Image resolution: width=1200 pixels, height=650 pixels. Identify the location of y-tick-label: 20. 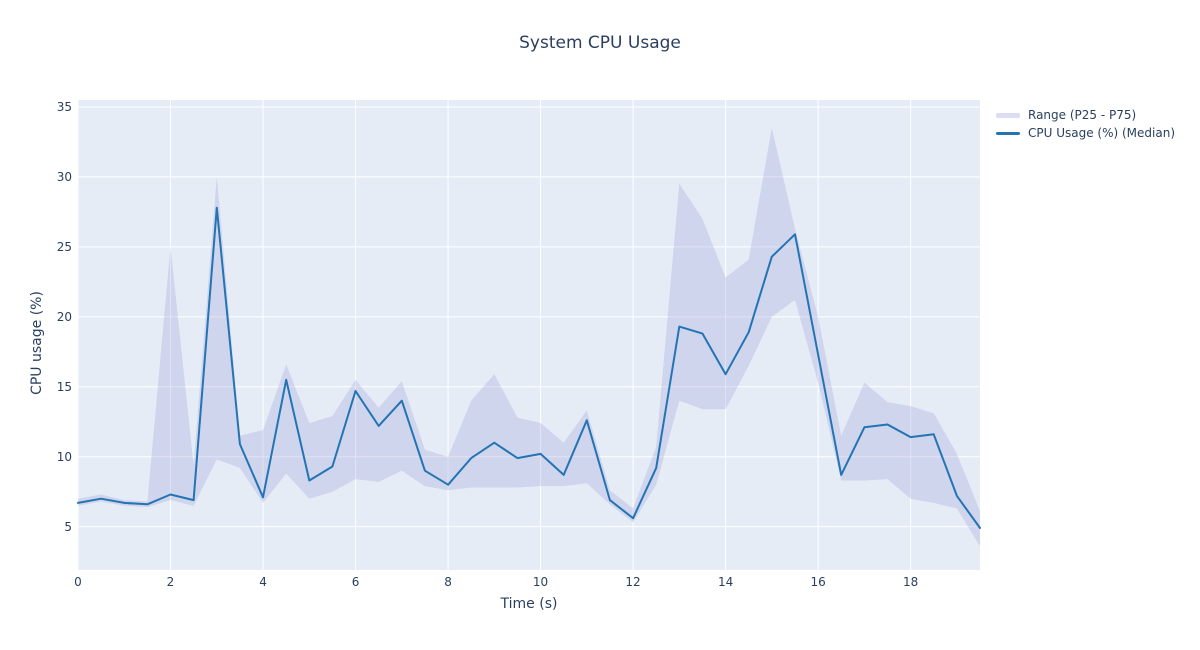
(64, 316).